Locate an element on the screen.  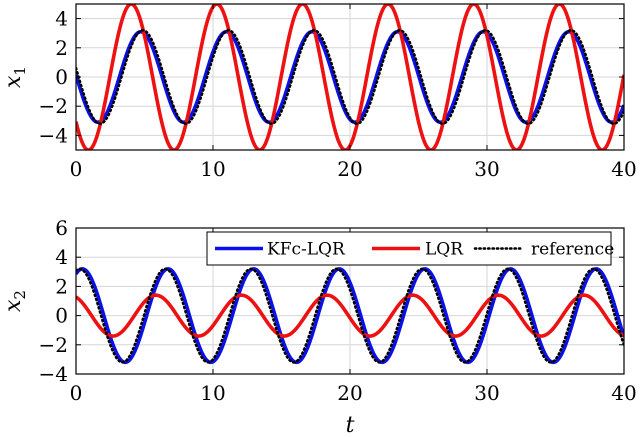
series-line-lqr is located at coordinates (350, 315).